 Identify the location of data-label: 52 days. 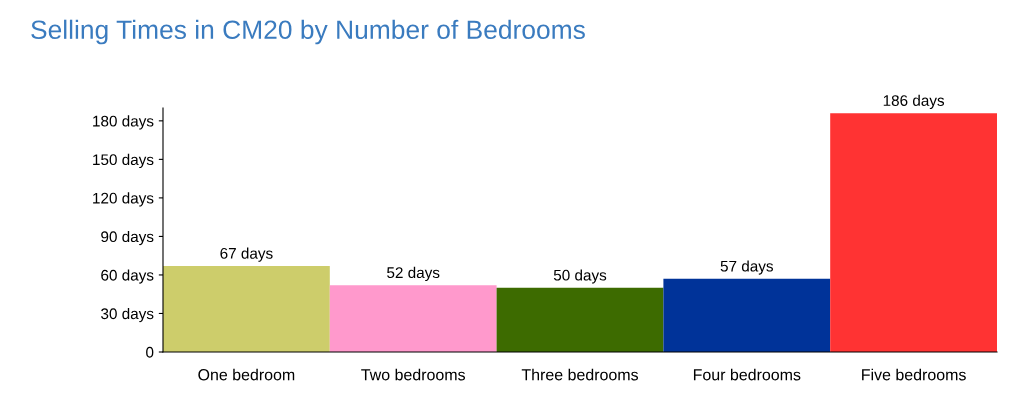
(413, 274).